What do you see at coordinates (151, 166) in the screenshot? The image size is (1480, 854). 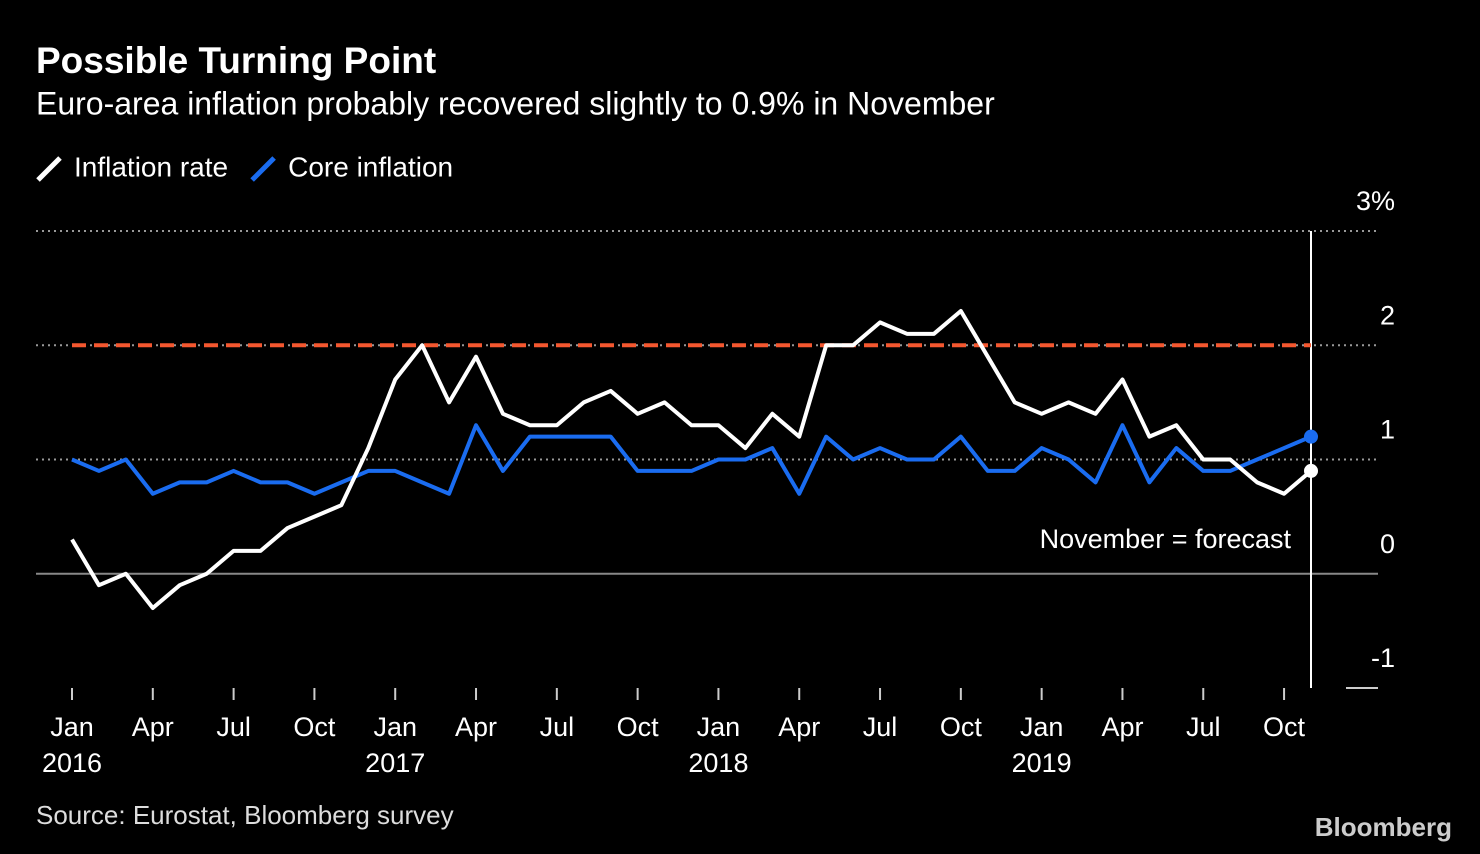 I see `legend-label: Inflation rate` at bounding box center [151, 166].